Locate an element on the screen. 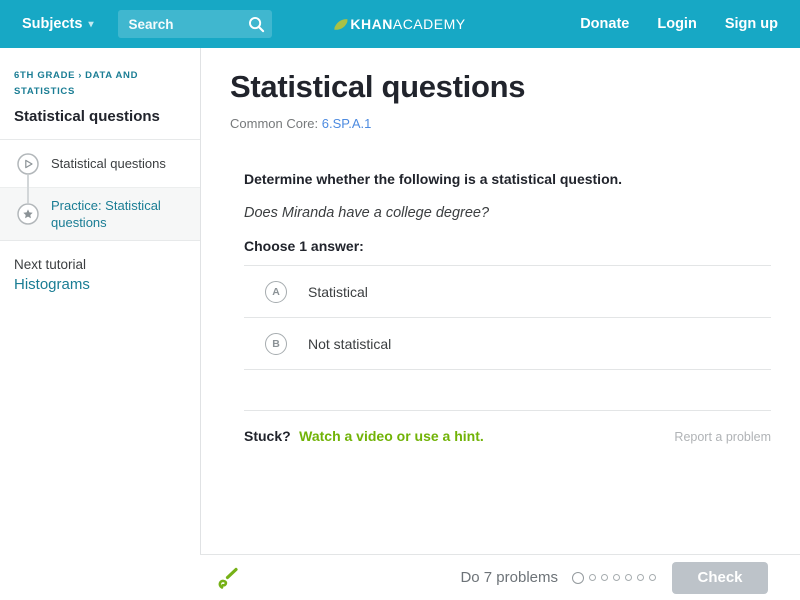 Image resolution: width=800 pixels, height=600 pixels. answer-choices: A Statistical B Not statistical is located at coordinates (507, 317).